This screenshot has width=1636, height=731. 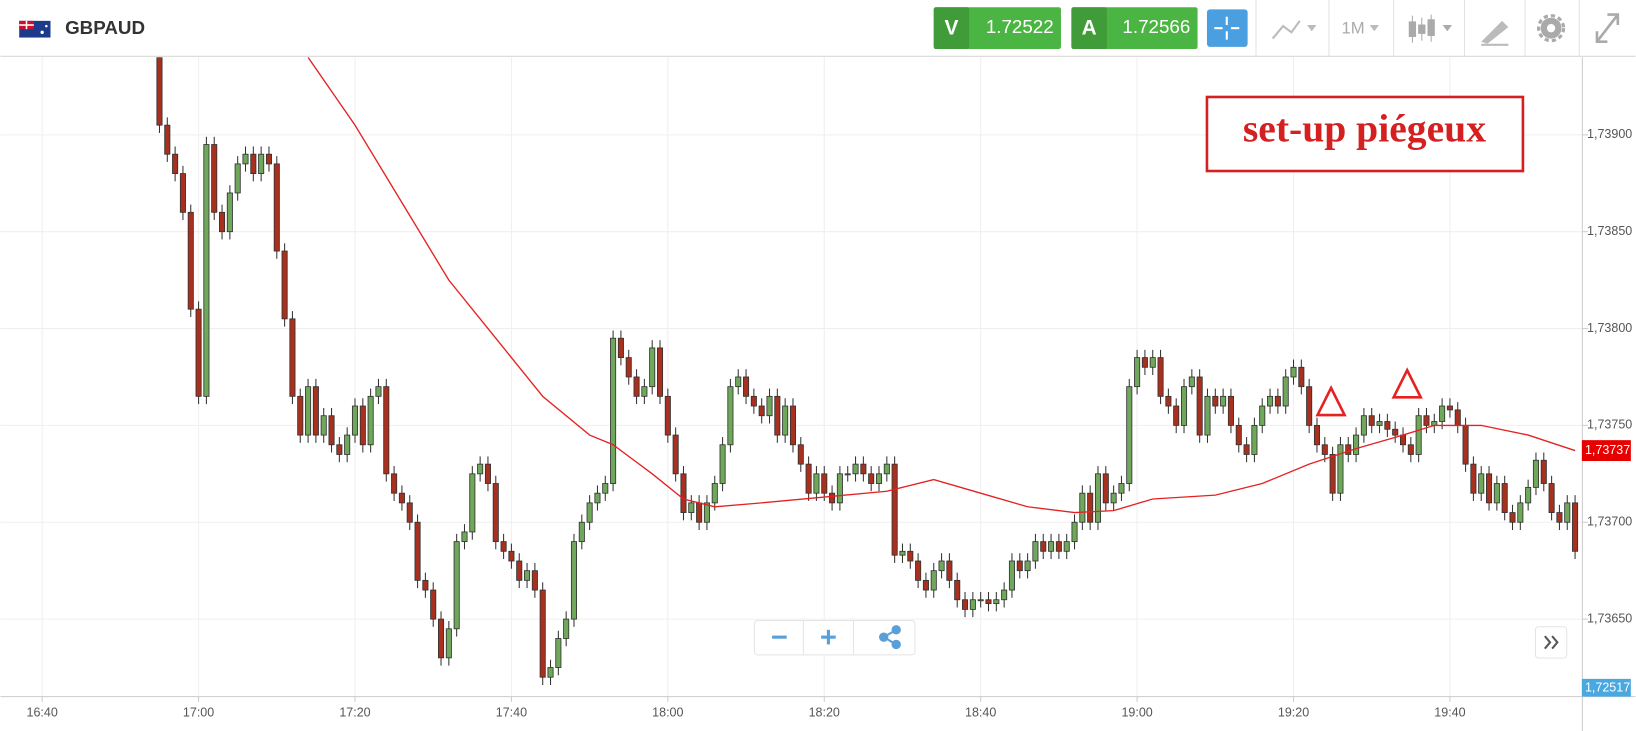 I want to click on x-tick-label: 18:40, so click(x=980, y=713).